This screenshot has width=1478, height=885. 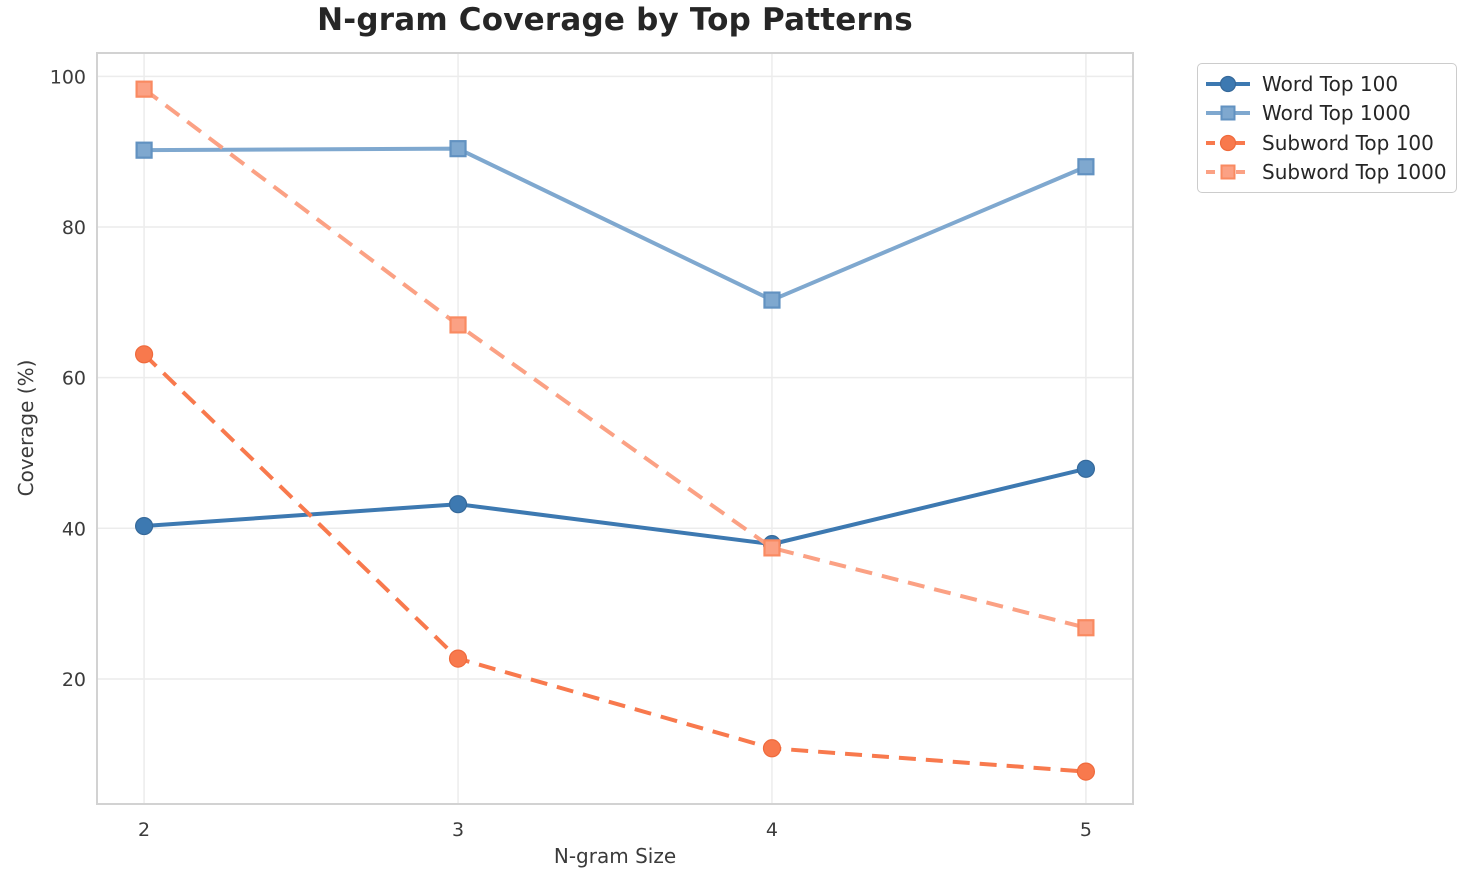 I want to click on legend-item: Word Top 1000, so click(x=1327, y=114).